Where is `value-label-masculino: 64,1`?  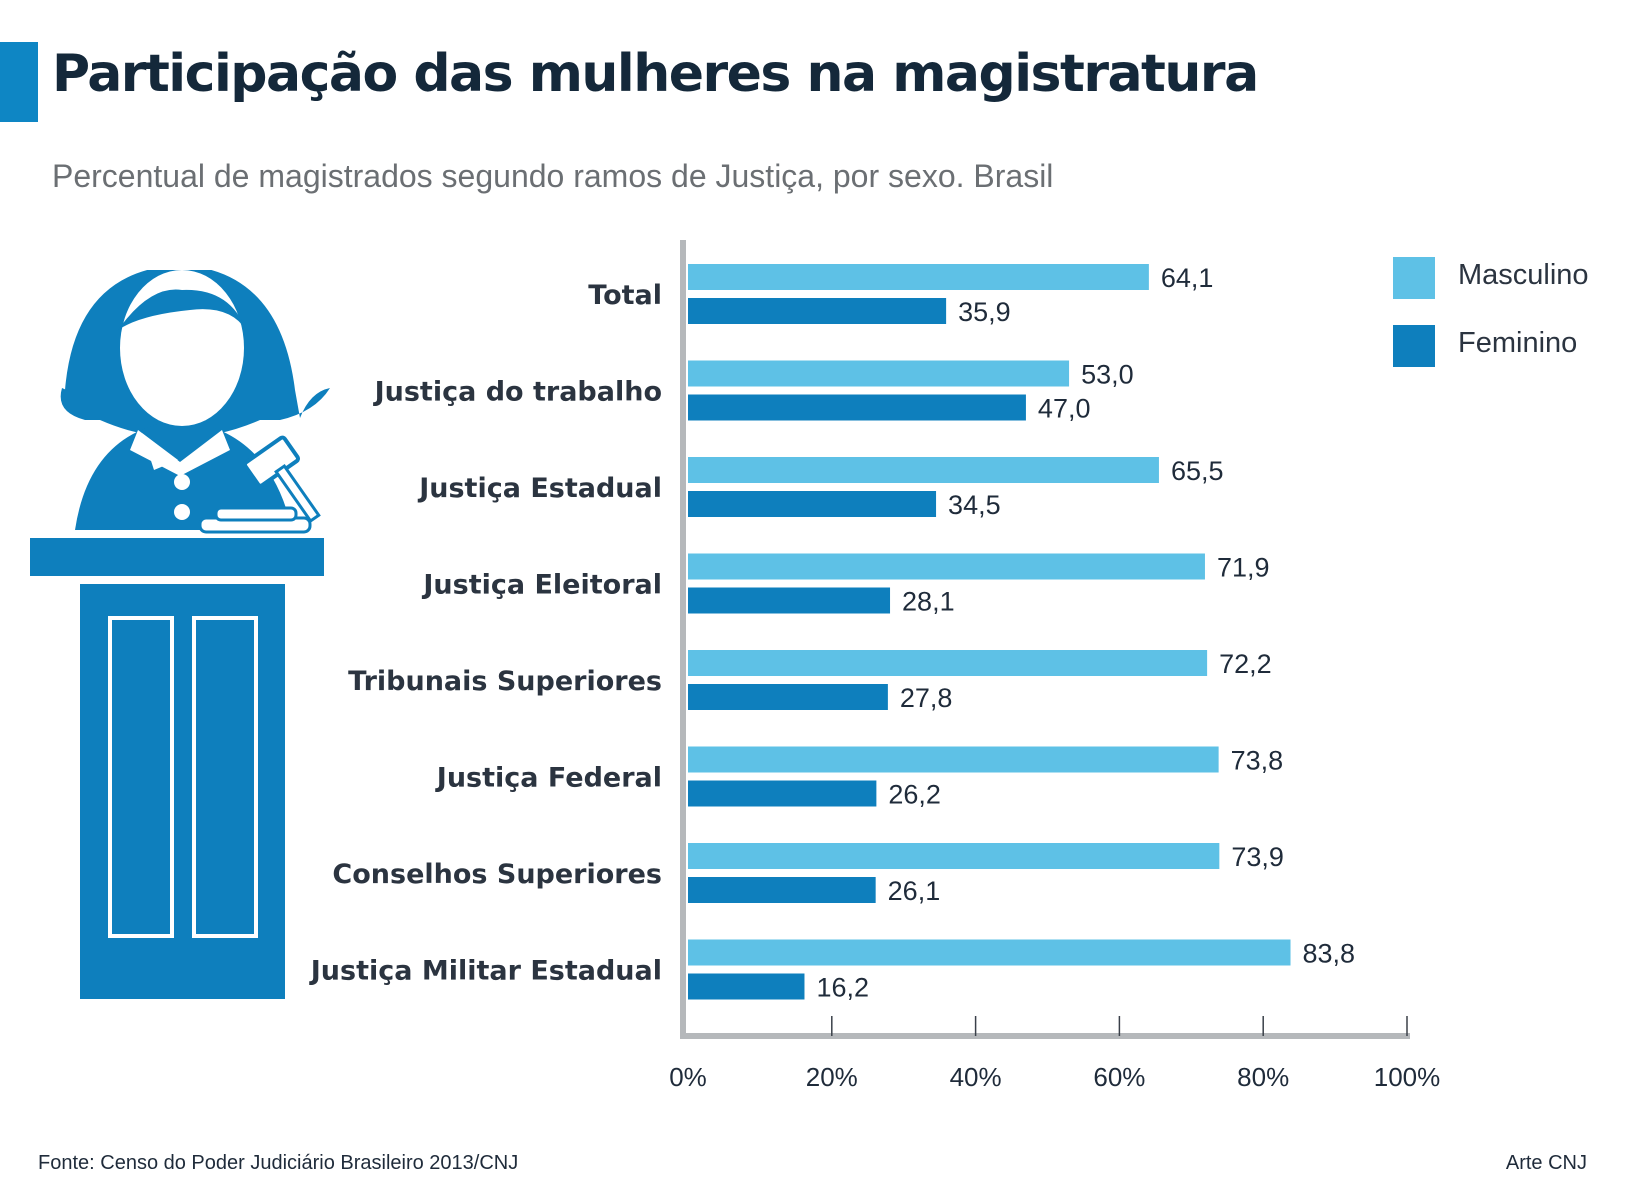 value-label-masculino: 64,1 is located at coordinates (1187, 278).